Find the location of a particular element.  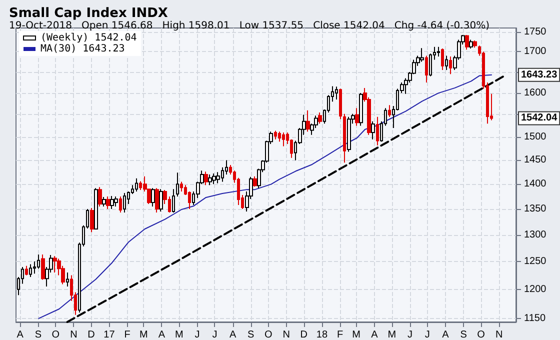

y-tick-label: 1700 is located at coordinates (535, 52).